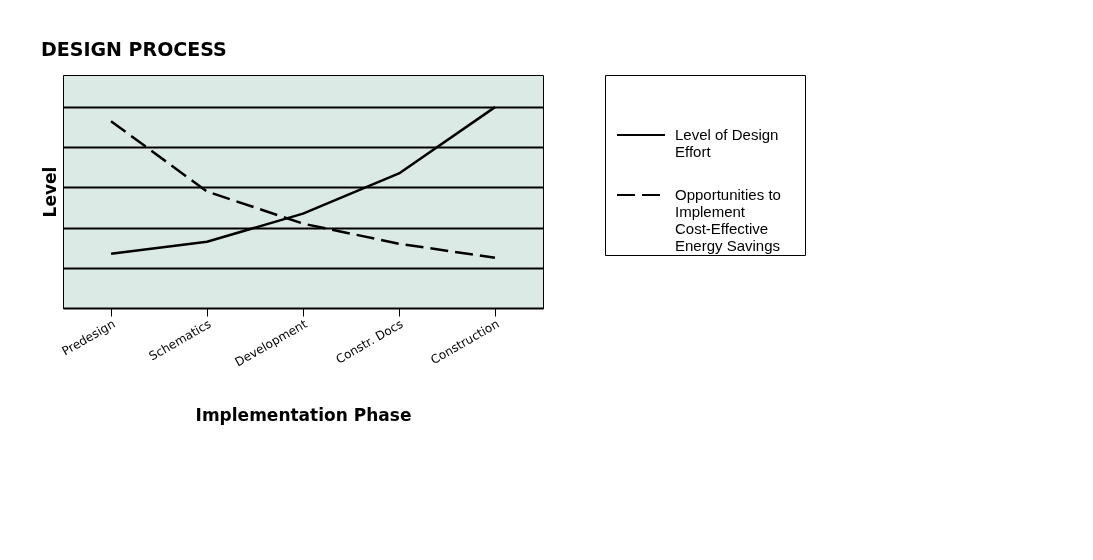  I want to click on legend-label: Level of Design Effort, so click(727, 143).